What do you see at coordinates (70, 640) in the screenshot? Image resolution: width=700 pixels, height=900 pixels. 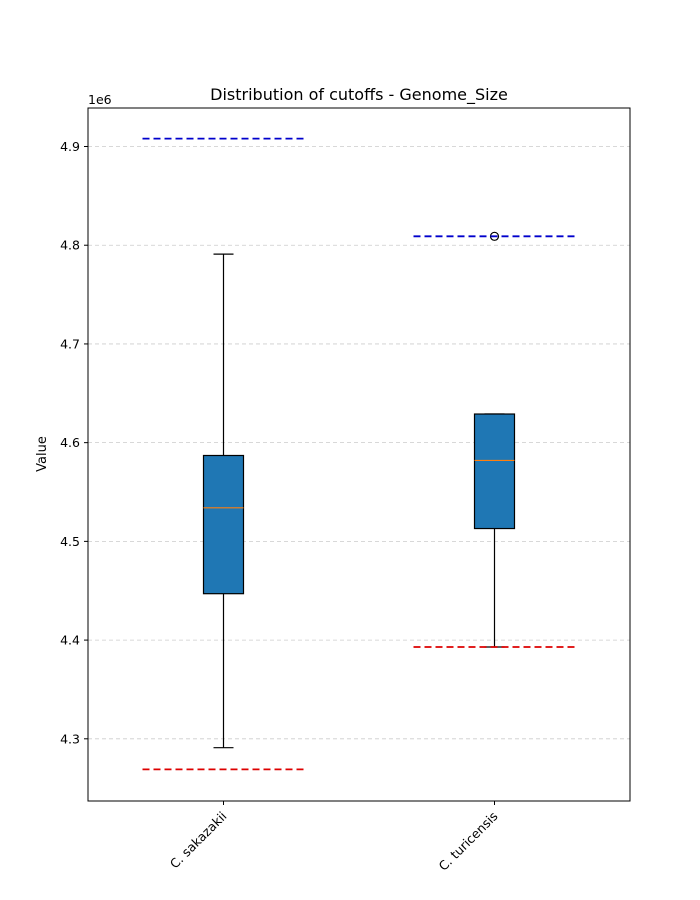 I see `y-tick-label: 4.4` at bounding box center [70, 640].